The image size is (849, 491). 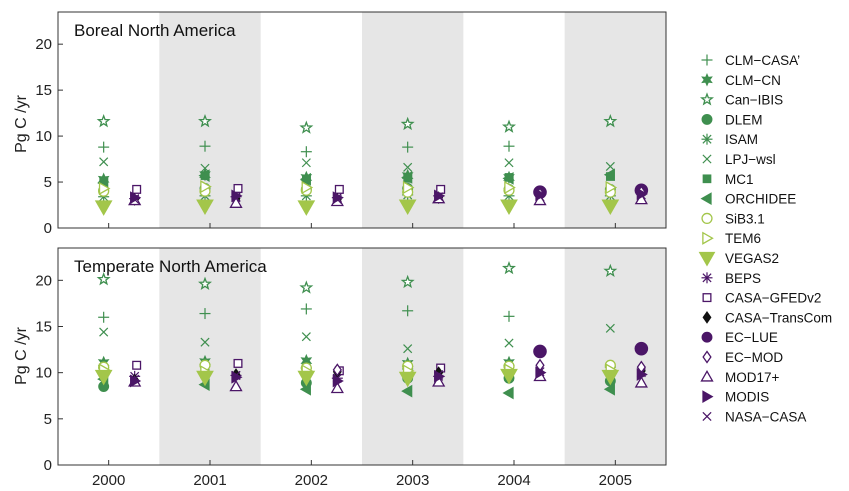 I want to click on legend-label: SiB3.1, so click(x=745, y=218).